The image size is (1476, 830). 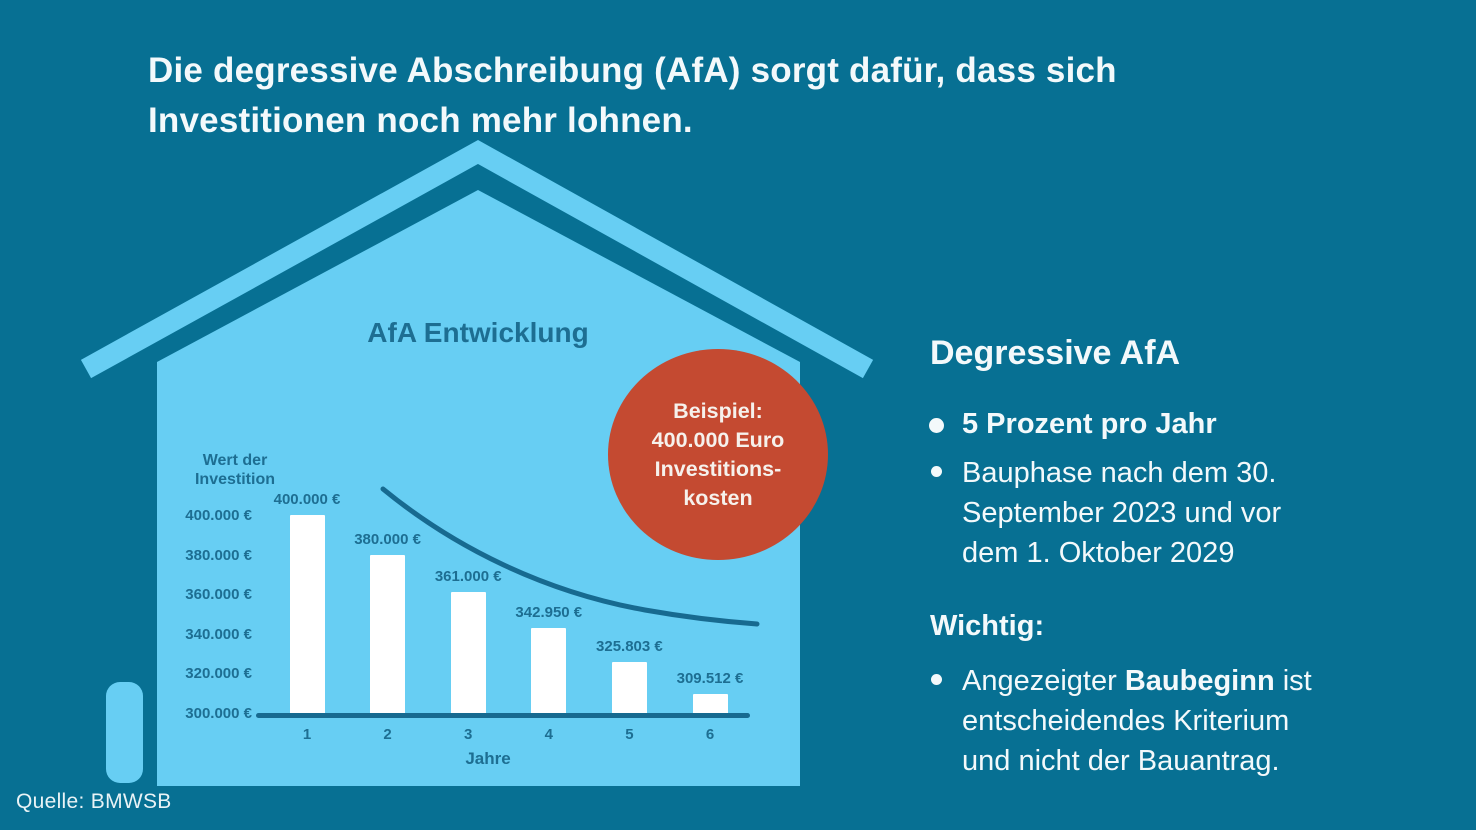 What do you see at coordinates (488, 758) in the screenshot?
I see `x-axis-label: Jahre` at bounding box center [488, 758].